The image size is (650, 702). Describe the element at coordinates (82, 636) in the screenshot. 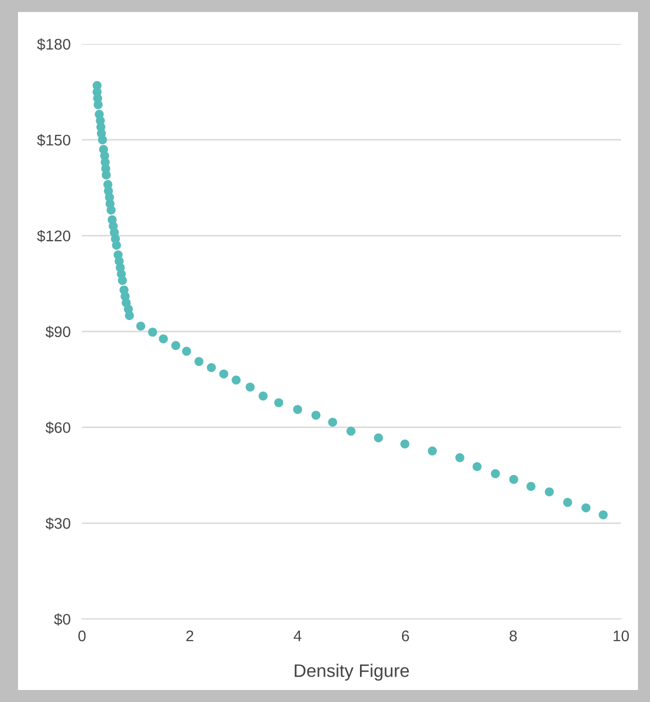

I see `x-tick-label: 0` at that location.